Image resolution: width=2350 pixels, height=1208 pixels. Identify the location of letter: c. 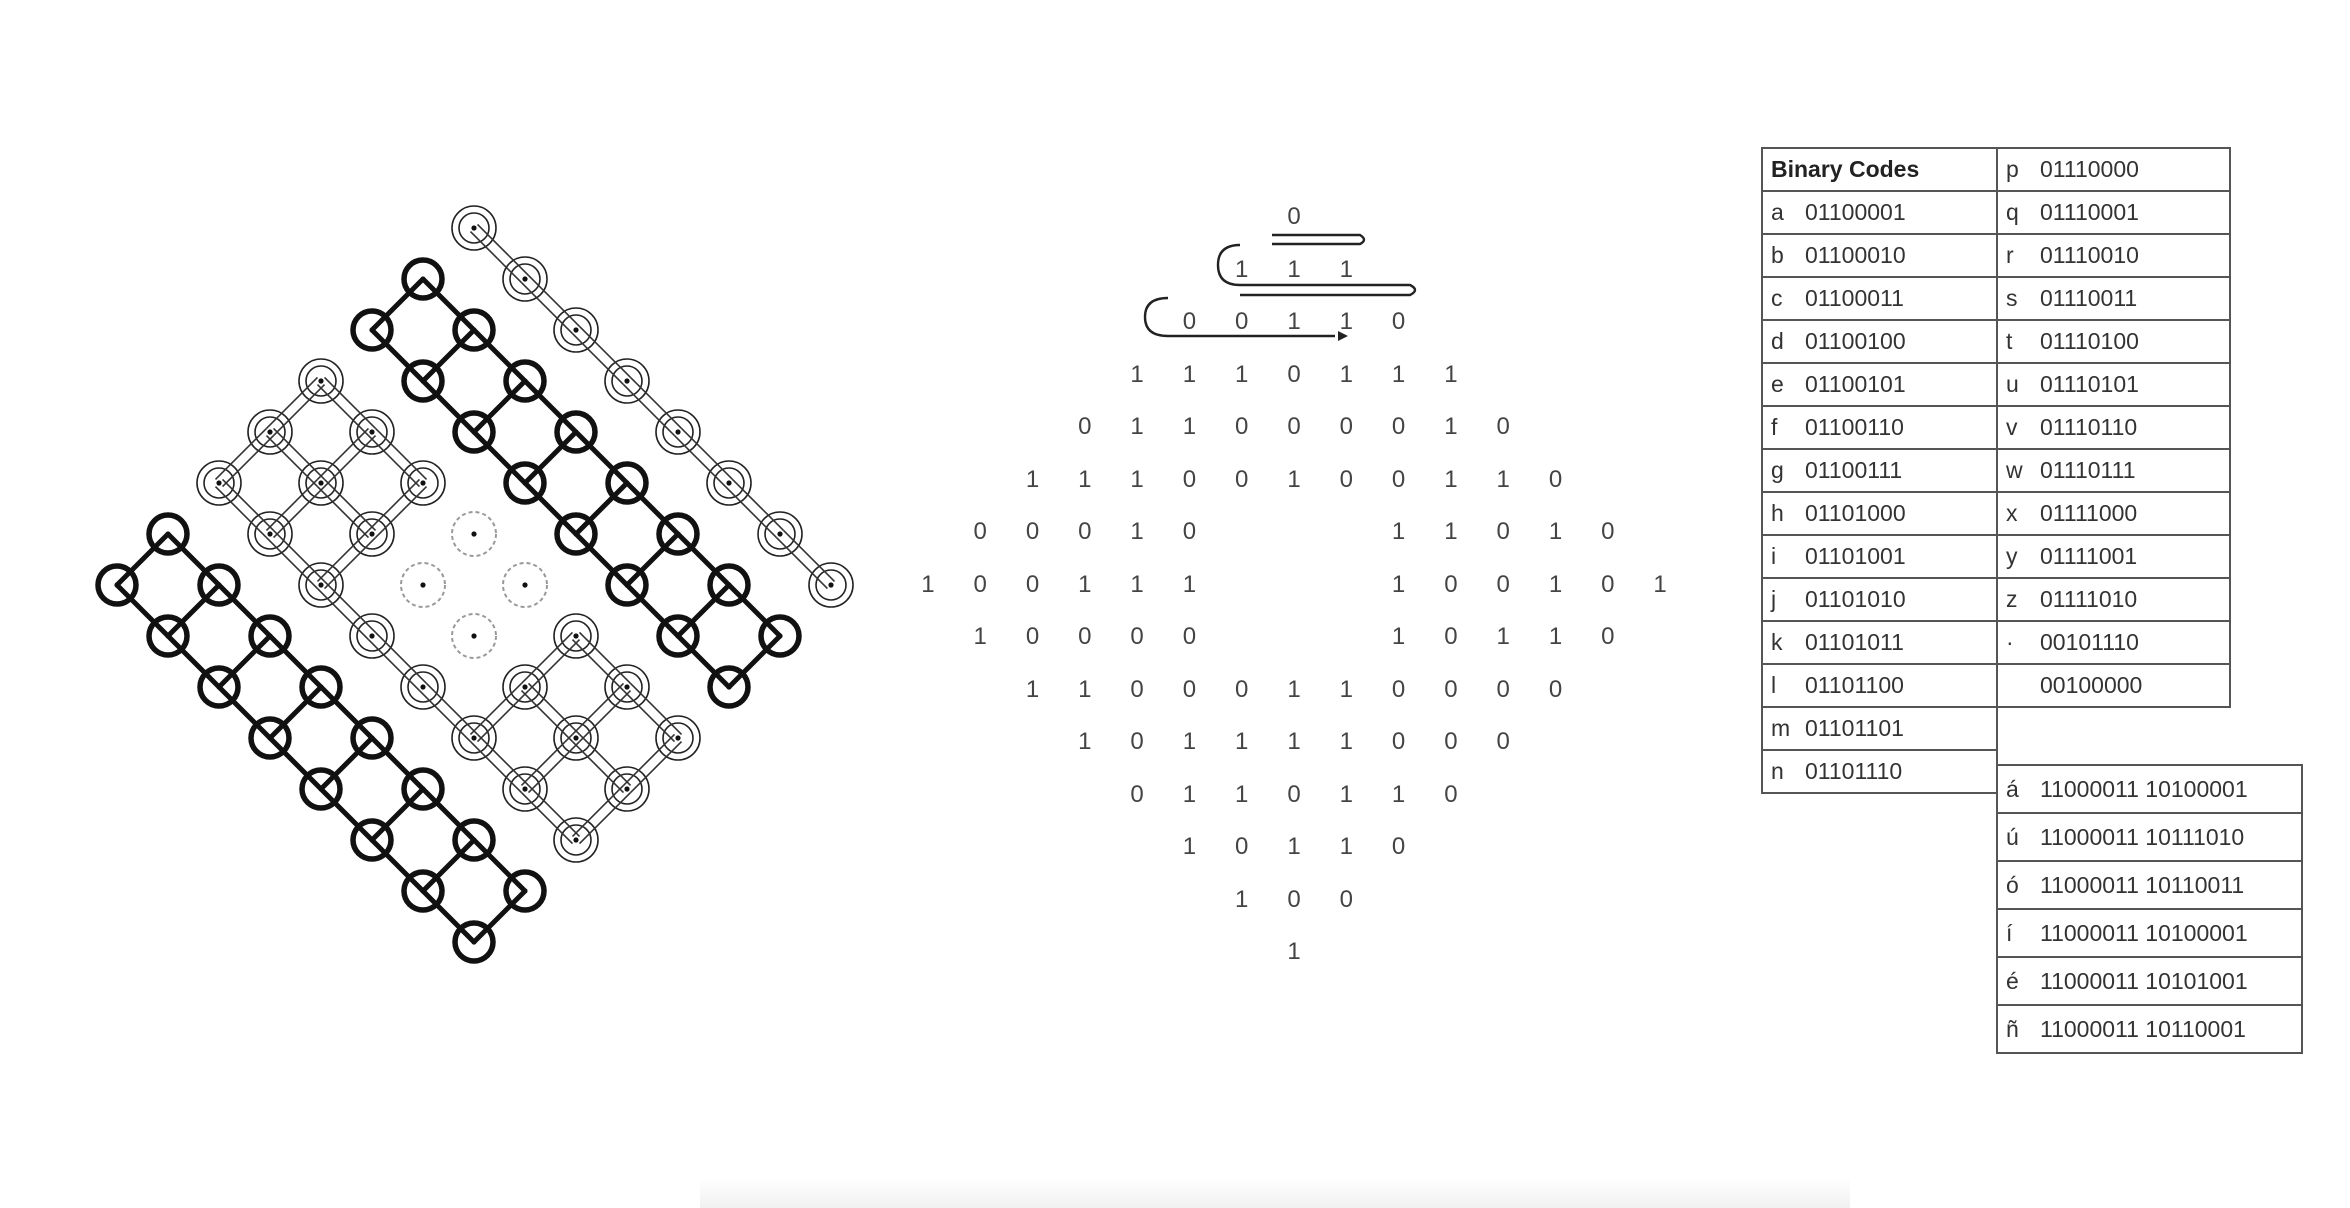
(1777, 298).